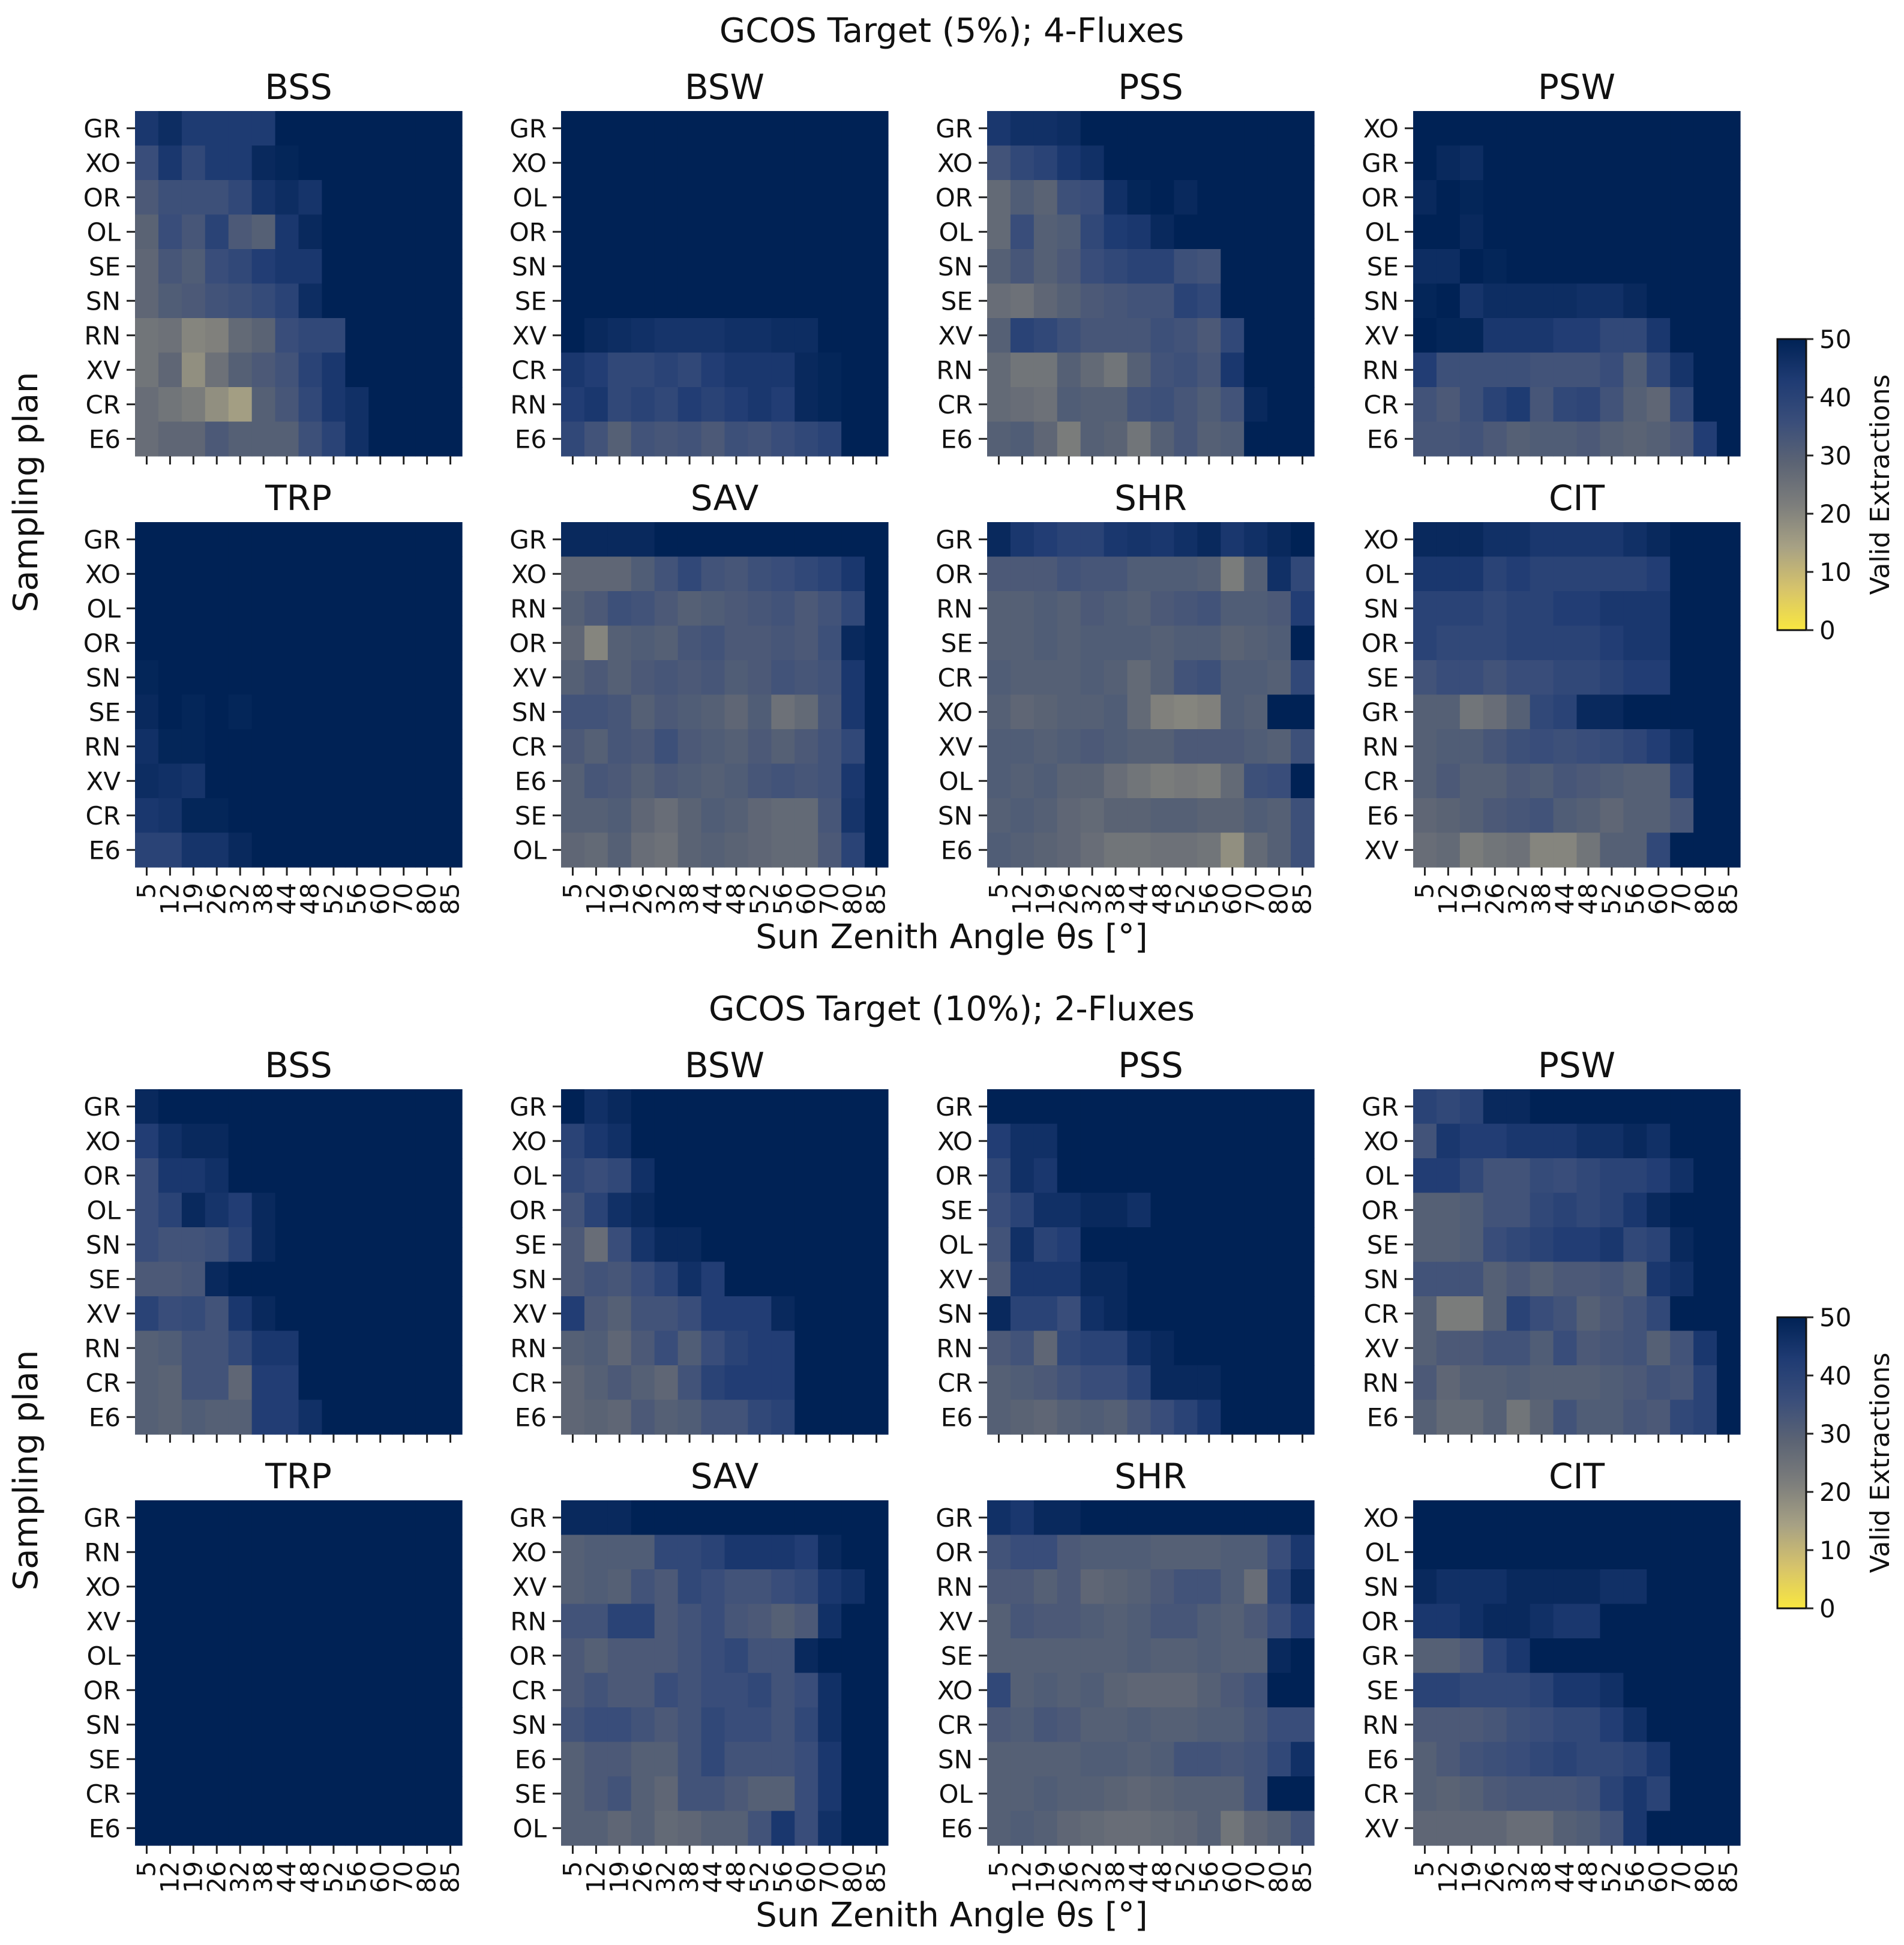 This screenshot has height=1945, width=1904. I want to click on x-tick-label: 56, so click(1635, 1877).